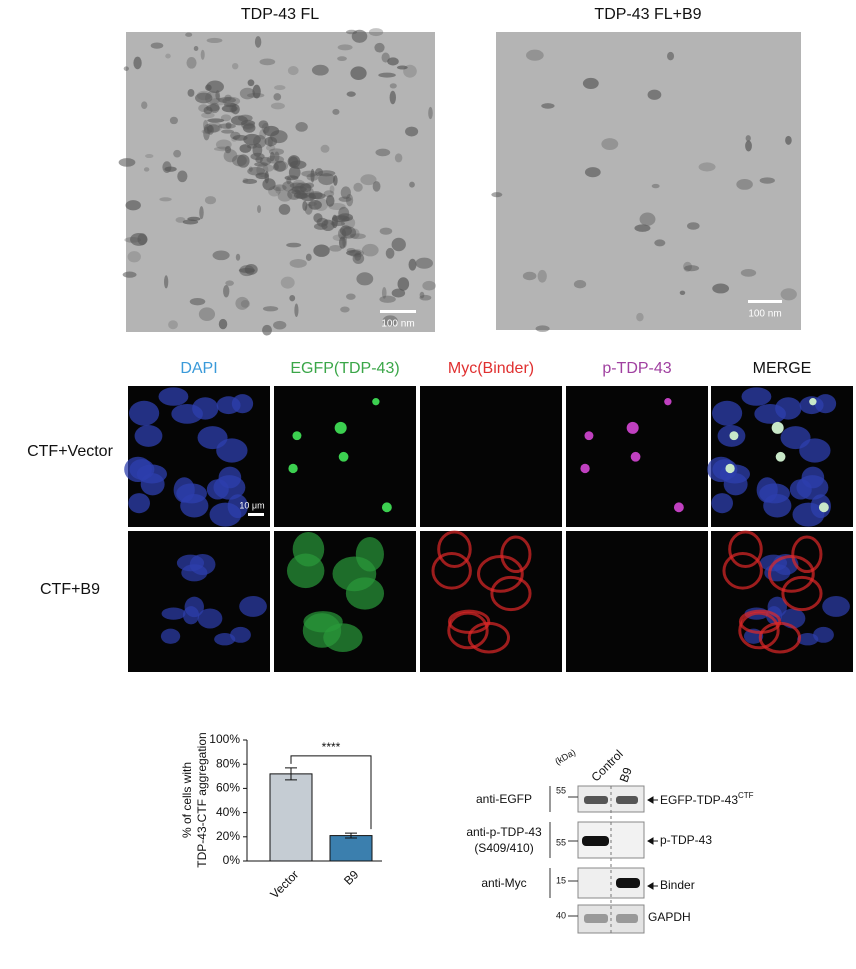 The image size is (856, 969). Describe the element at coordinates (397, 324) in the screenshot. I see `scale-label: 100 nm` at that location.